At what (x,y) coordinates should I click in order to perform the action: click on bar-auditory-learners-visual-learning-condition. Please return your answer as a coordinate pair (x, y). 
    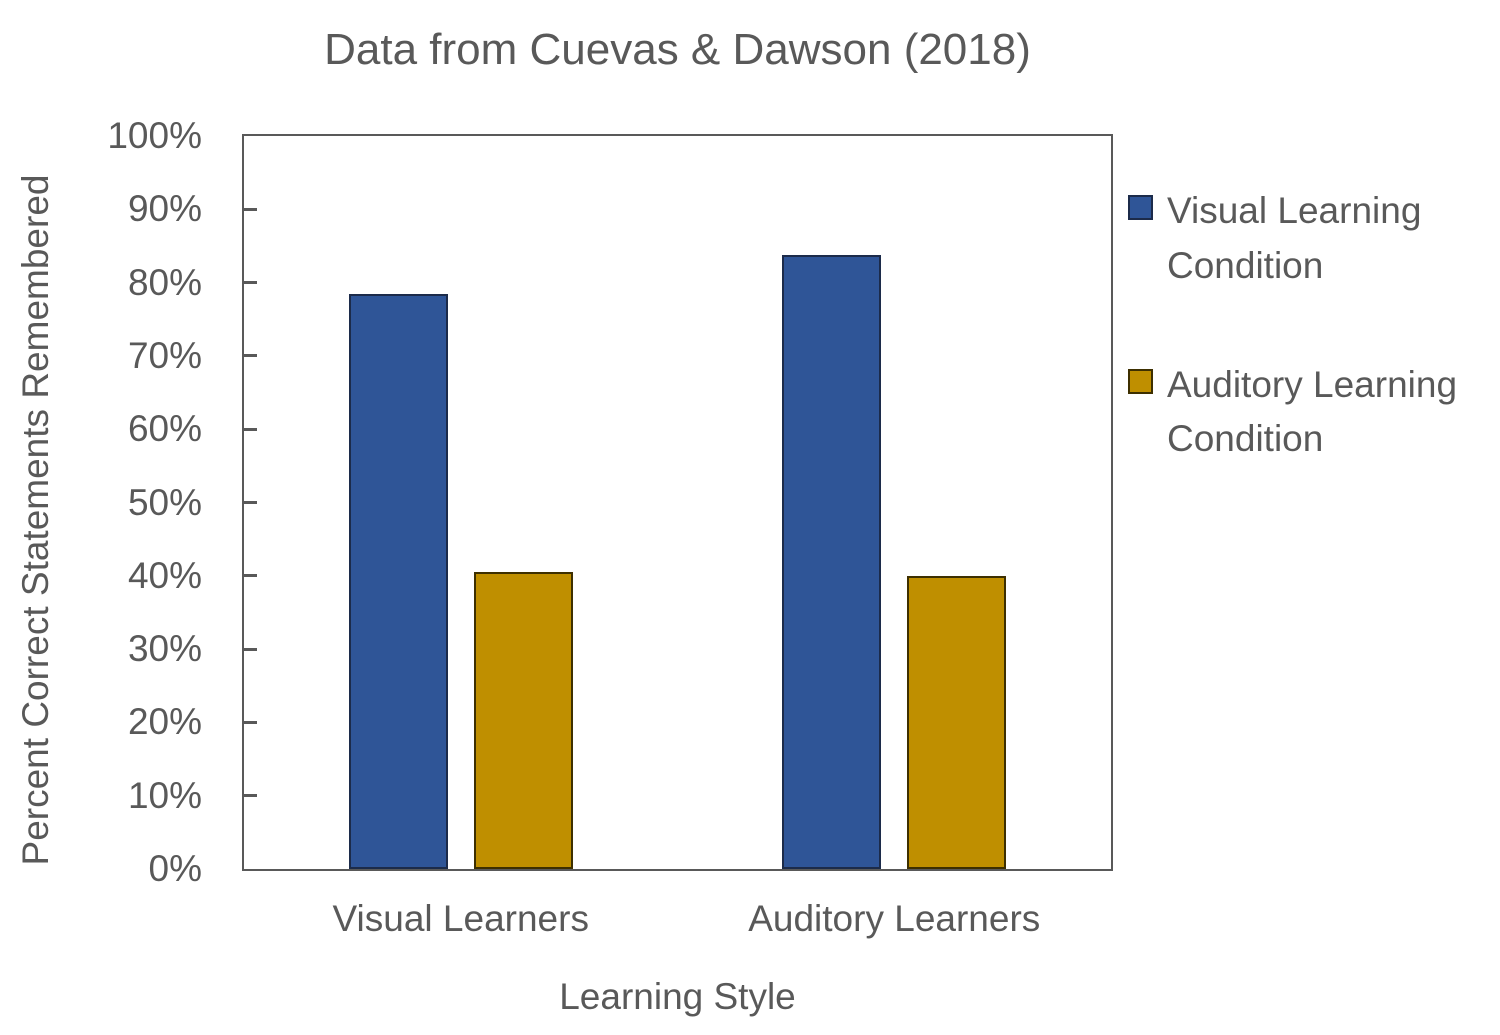
    Looking at the image, I should click on (832, 562).